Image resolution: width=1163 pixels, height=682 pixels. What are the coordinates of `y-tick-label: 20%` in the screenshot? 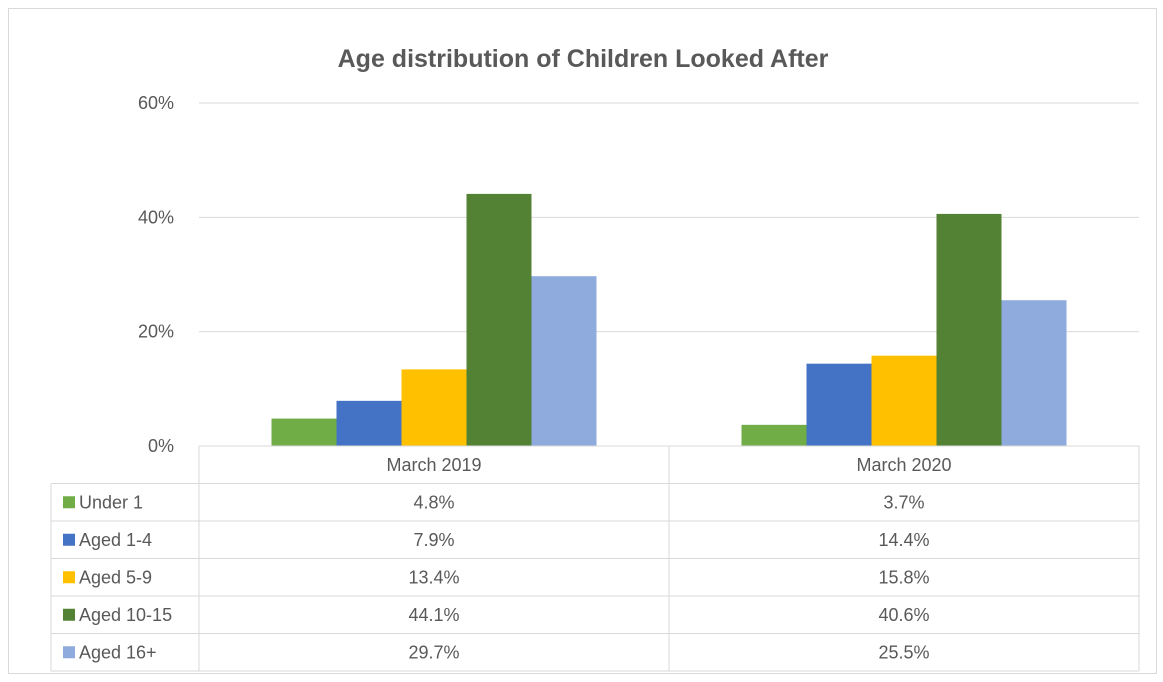 It's located at (156, 332).